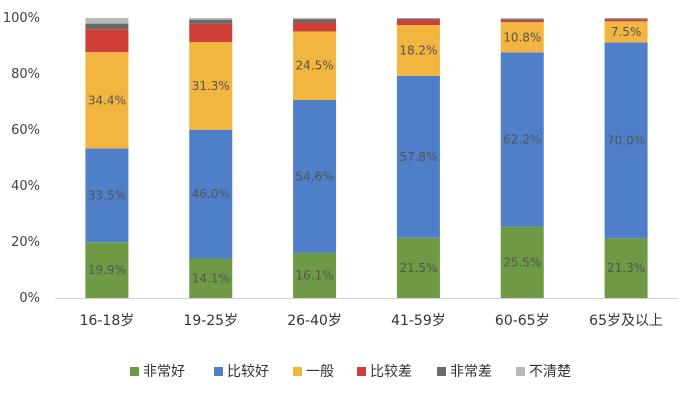  I want to click on bar-stack: 14.1% 46.0% 31.3%, so click(211, 158).